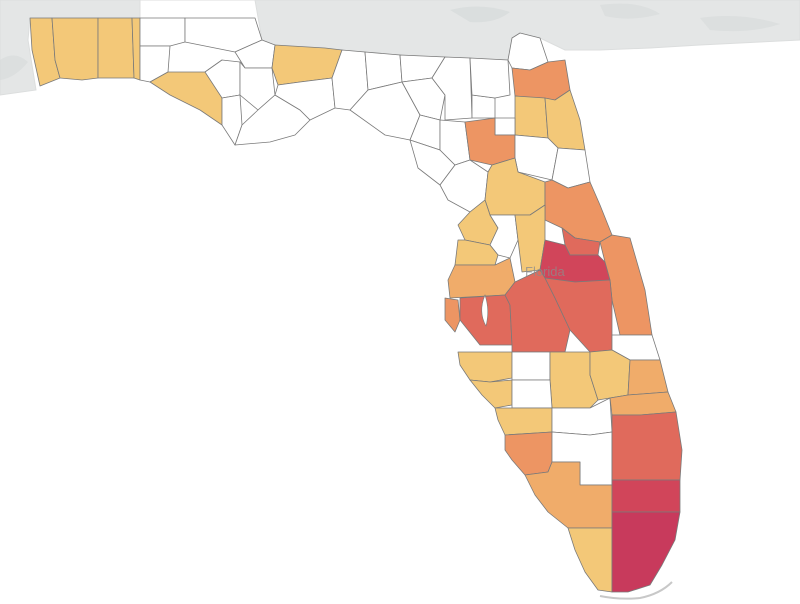  What do you see at coordinates (75, 49) in the screenshot?
I see `county-santa-rosa` at bounding box center [75, 49].